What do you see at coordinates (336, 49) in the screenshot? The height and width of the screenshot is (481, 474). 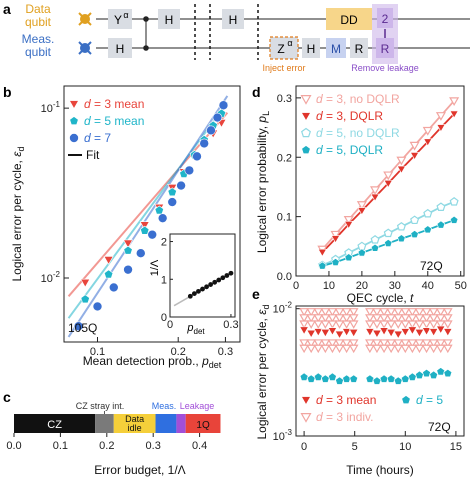 I see `gate-m-label: M` at bounding box center [336, 49].